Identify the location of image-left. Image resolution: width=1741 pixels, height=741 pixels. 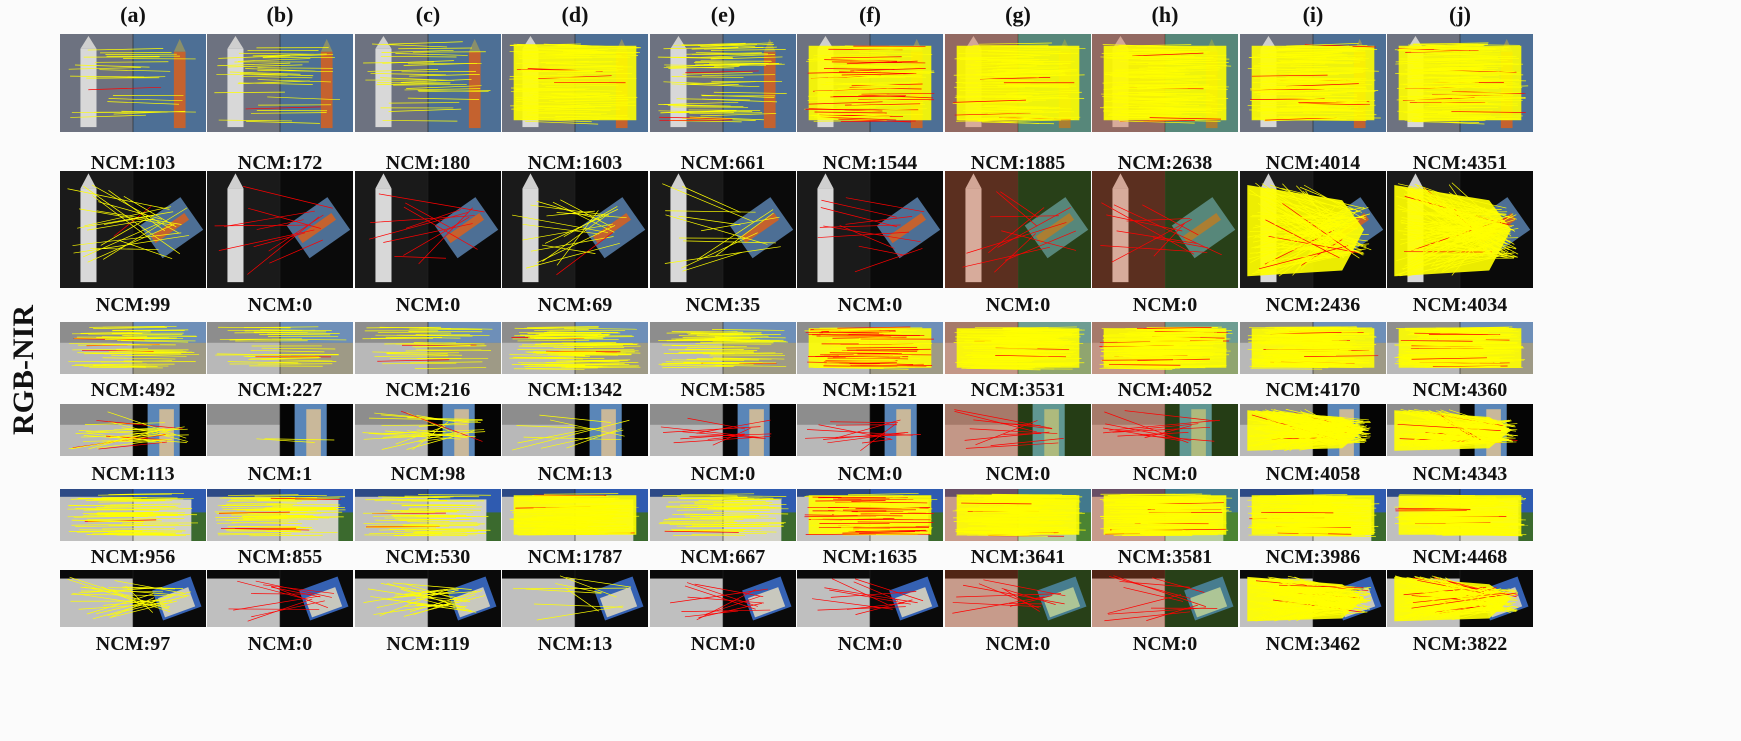
(96, 602).